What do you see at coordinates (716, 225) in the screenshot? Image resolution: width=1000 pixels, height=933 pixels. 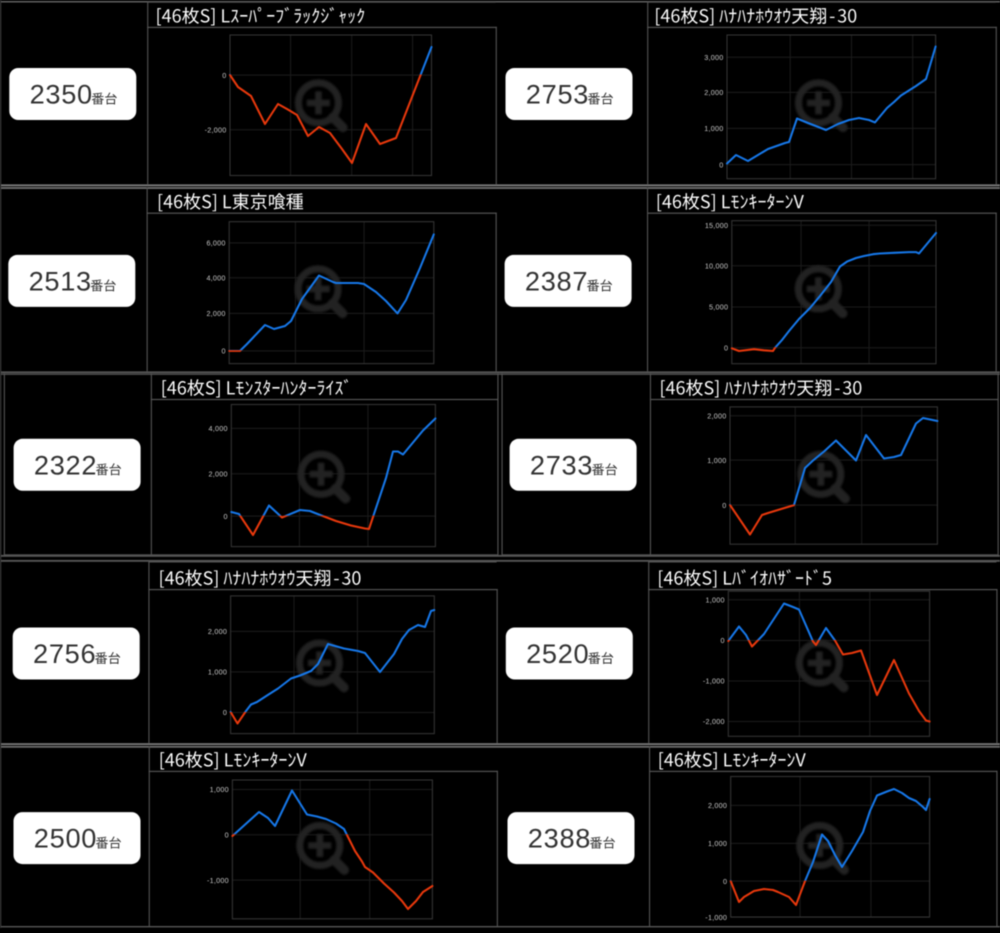 I see `svg-text: 15,000` at bounding box center [716, 225].